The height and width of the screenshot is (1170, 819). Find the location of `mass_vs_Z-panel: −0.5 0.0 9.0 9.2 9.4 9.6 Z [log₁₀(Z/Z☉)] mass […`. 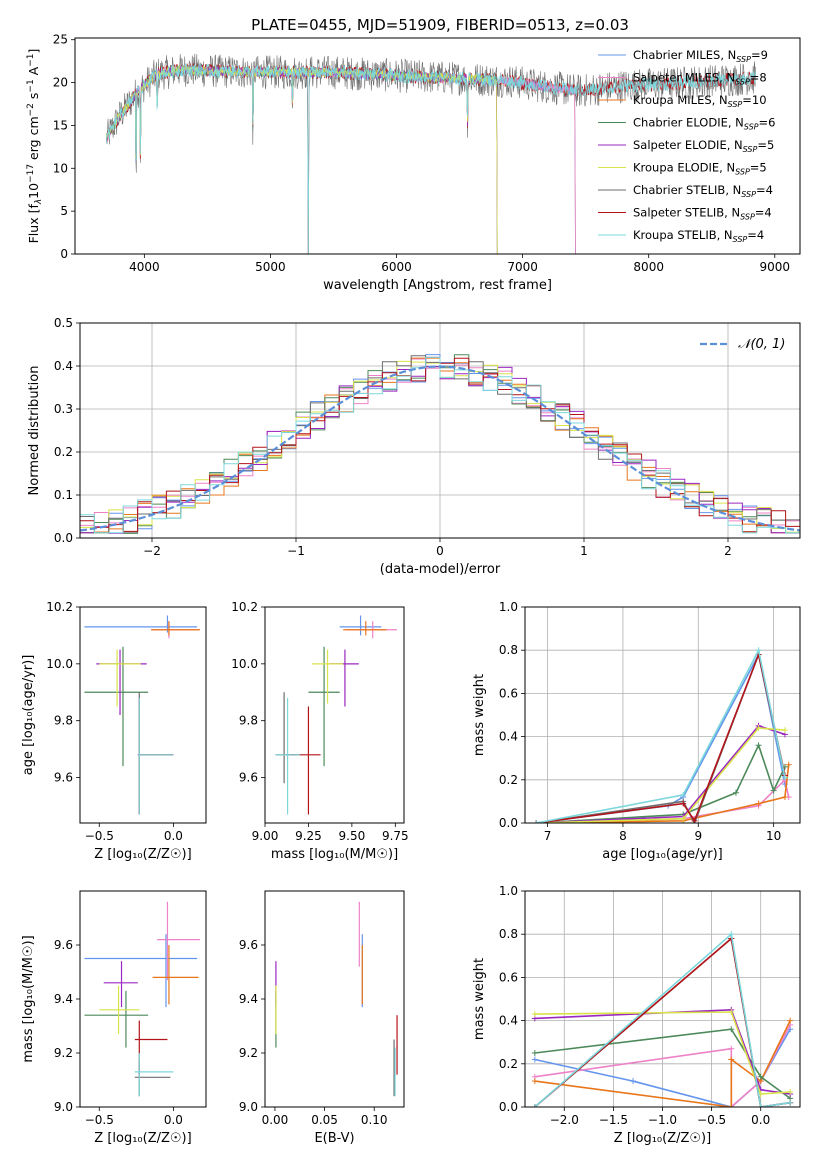

mass_vs_Z-panel: −0.5 0.0 9.0 9.2 9.4 9.6 Z [log₁₀(Z/Z☉)] mass [… is located at coordinates (114, 1018).